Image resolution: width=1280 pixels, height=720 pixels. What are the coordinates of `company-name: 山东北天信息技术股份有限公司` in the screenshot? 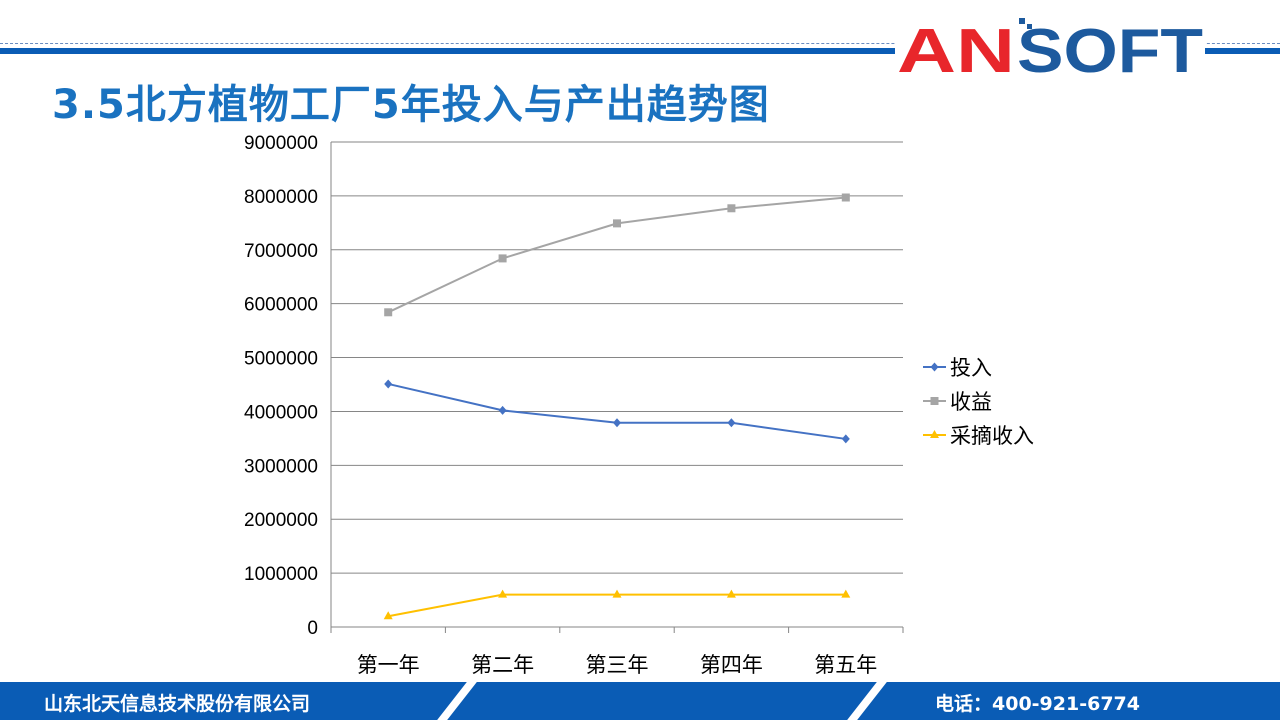 It's located at (177, 704).